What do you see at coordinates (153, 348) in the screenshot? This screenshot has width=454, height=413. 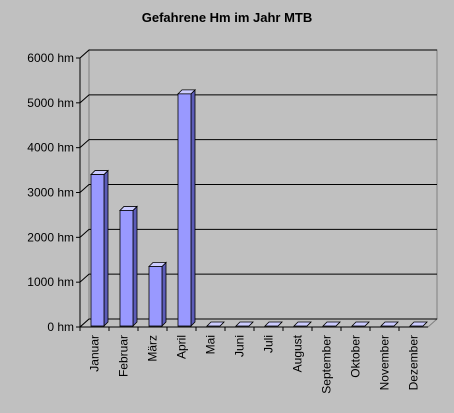 I see `x-tick-label: März` at bounding box center [153, 348].